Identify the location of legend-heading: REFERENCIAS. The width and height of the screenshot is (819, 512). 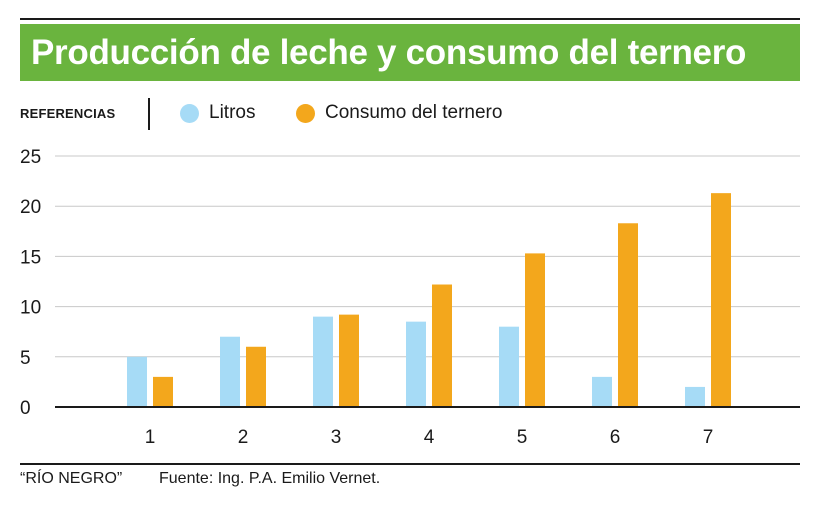
(68, 113).